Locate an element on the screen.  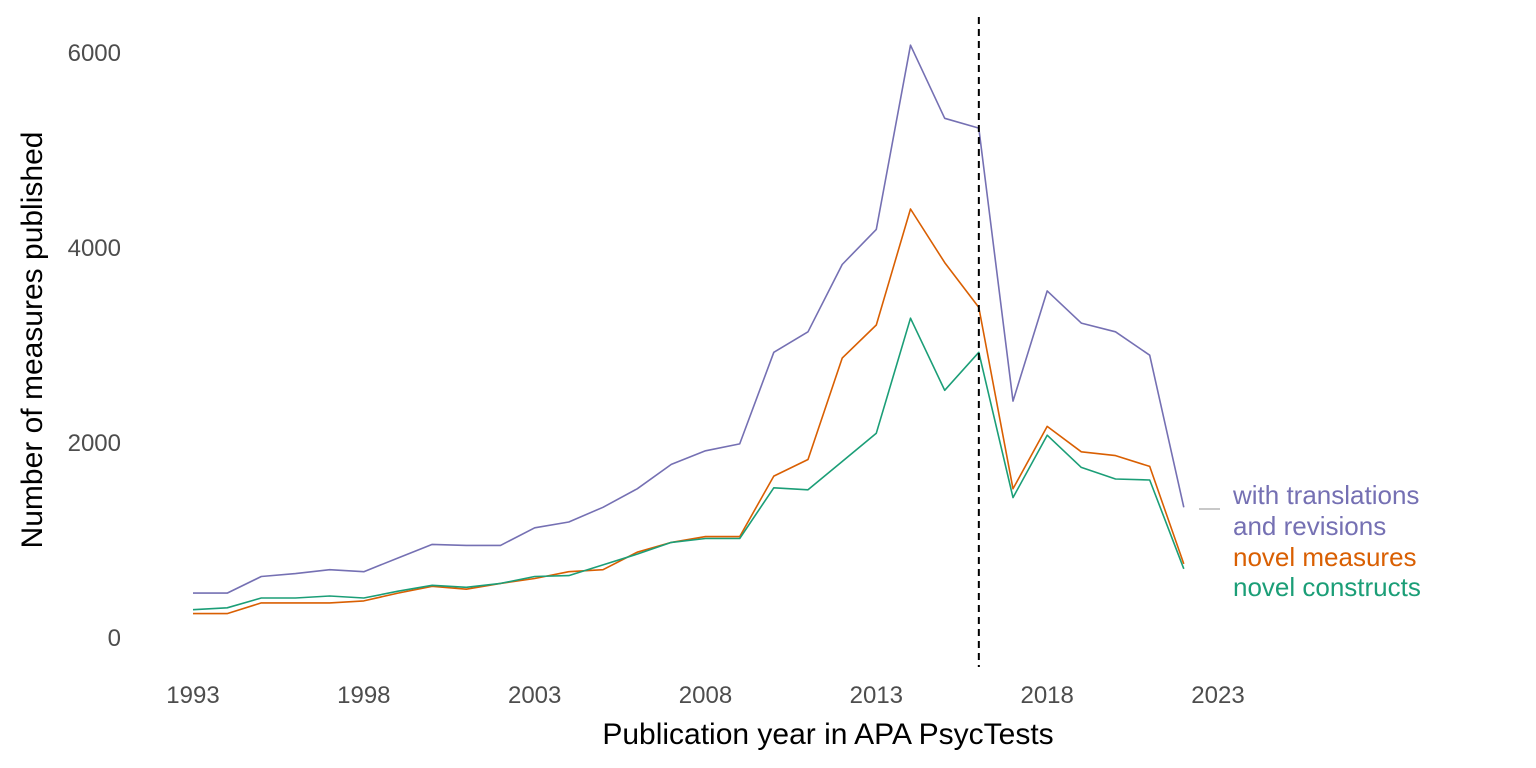
y-axis-title: Number of measures published is located at coordinates (32, 340).